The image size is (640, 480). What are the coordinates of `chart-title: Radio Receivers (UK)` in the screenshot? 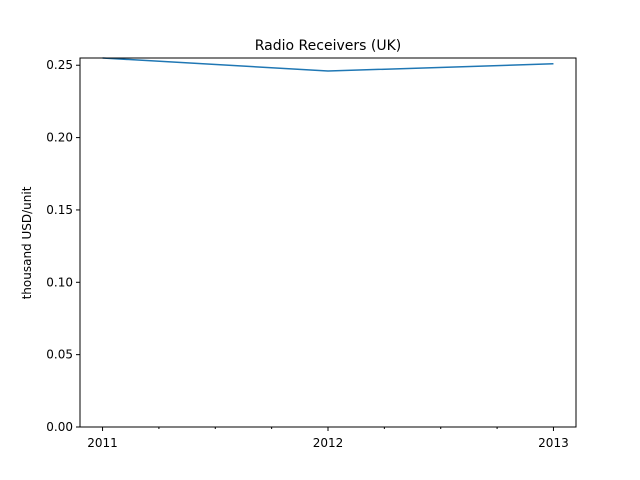 It's located at (328, 46).